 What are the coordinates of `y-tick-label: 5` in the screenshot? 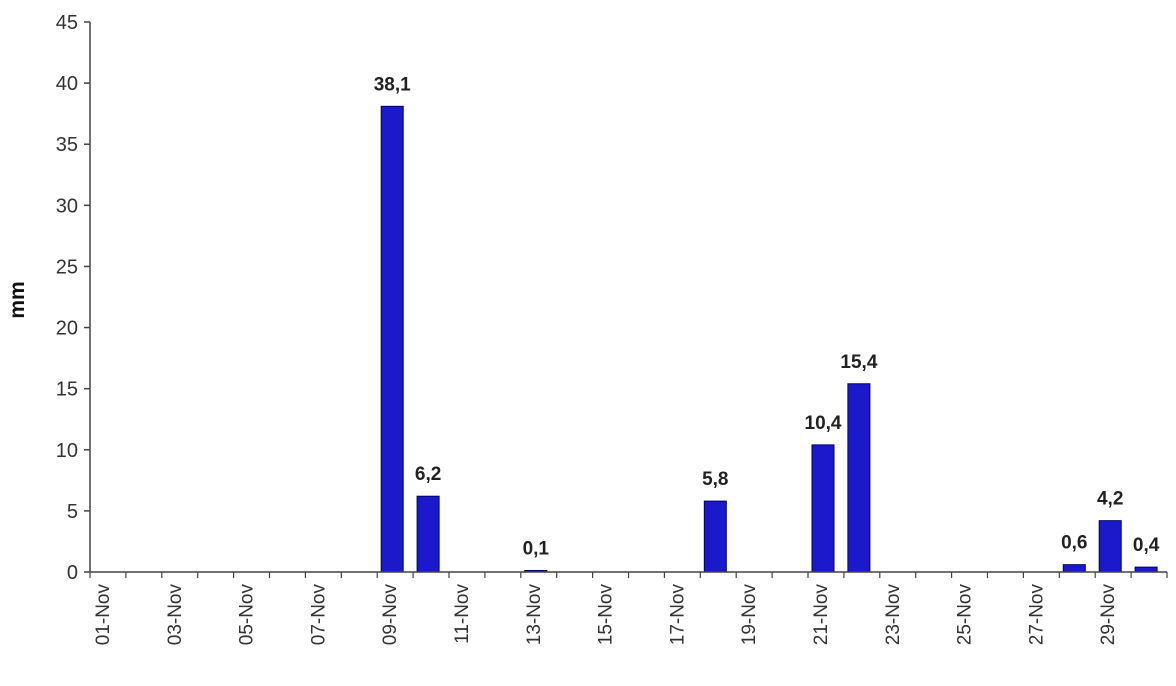 It's located at (72, 512).